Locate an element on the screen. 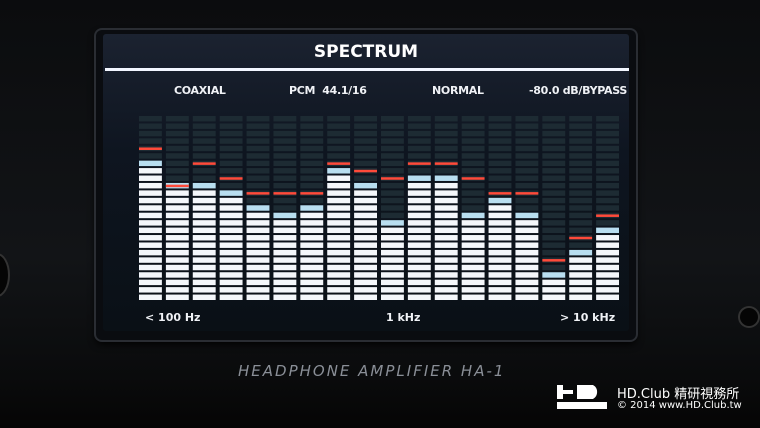  volume-readout: -80.0 dB/BYPASS is located at coordinates (578, 90).